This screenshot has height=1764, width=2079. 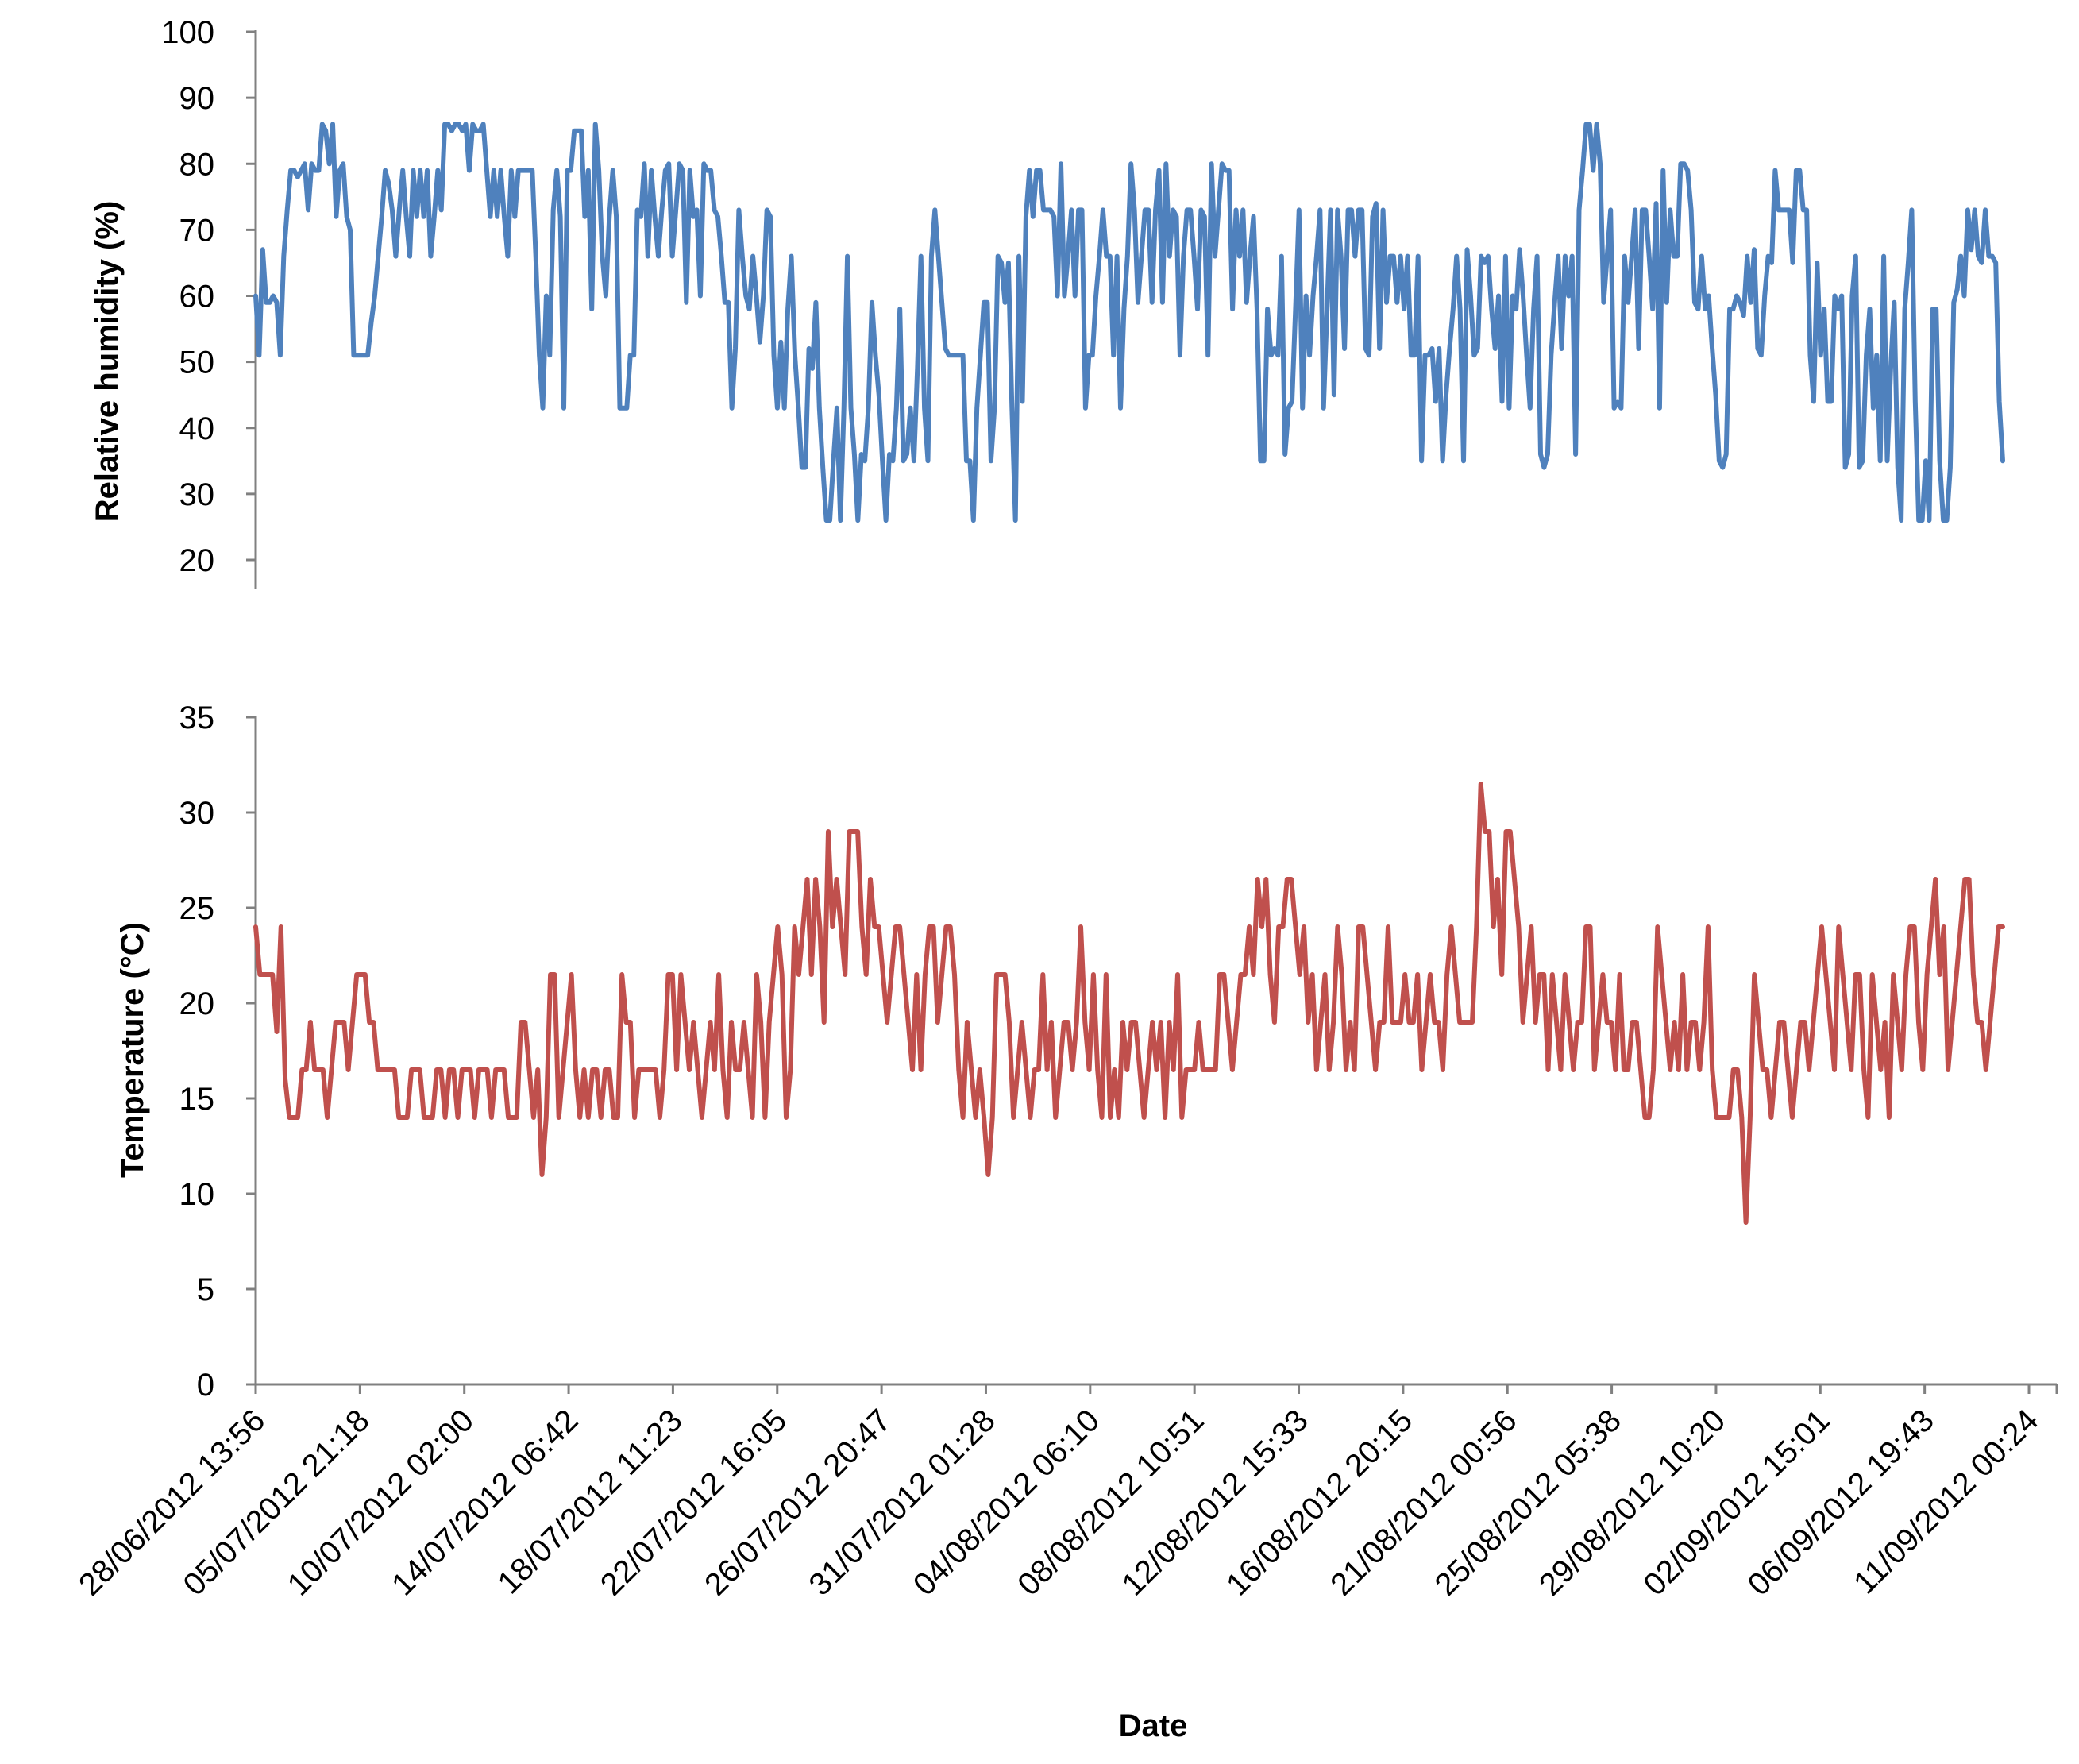 What do you see at coordinates (197, 718) in the screenshot?
I see `temperature-y-tick-label: 35` at bounding box center [197, 718].